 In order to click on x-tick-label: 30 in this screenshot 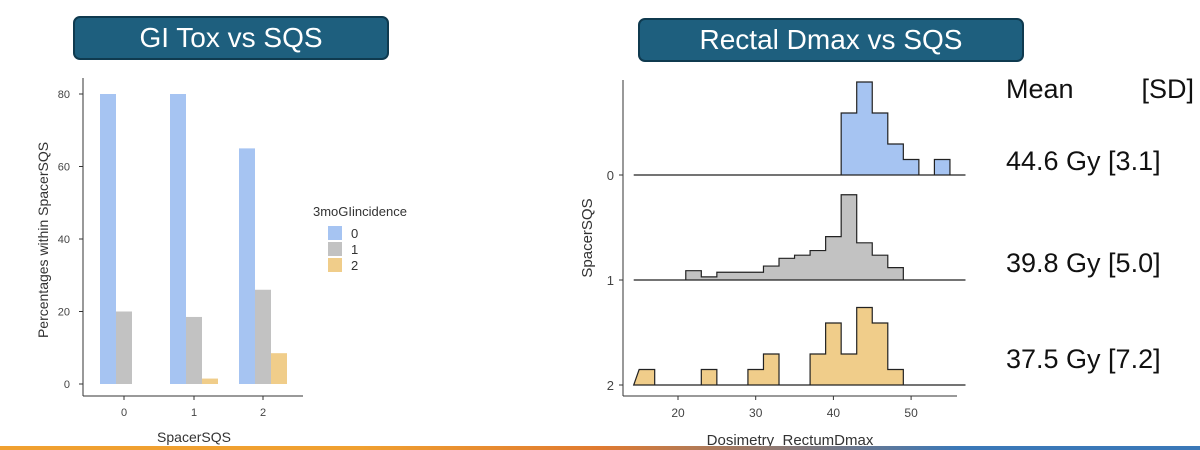, I will do `click(756, 413)`.